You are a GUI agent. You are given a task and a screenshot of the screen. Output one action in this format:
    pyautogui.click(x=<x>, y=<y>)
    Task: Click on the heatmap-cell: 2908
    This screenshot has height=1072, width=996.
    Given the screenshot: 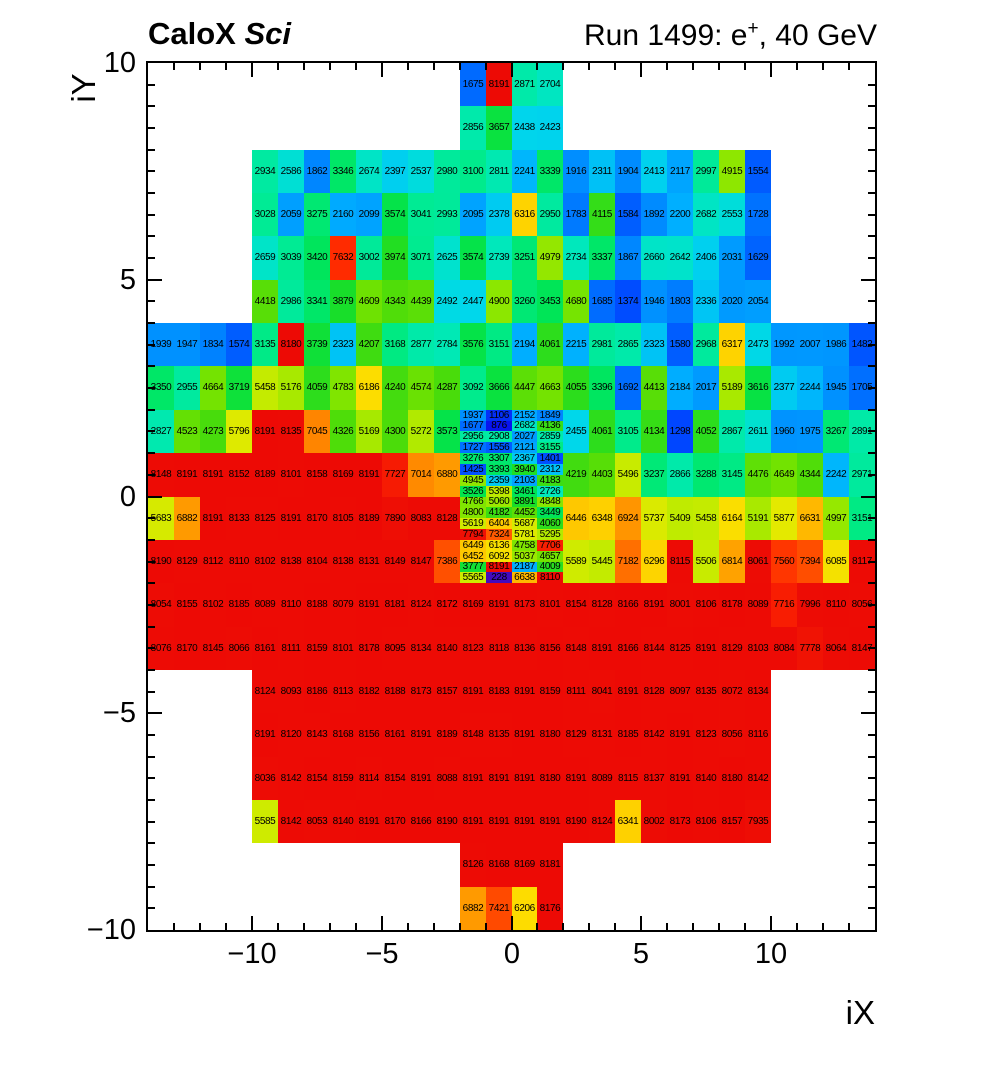 What is the action you would take?
    pyautogui.click(x=499, y=436)
    